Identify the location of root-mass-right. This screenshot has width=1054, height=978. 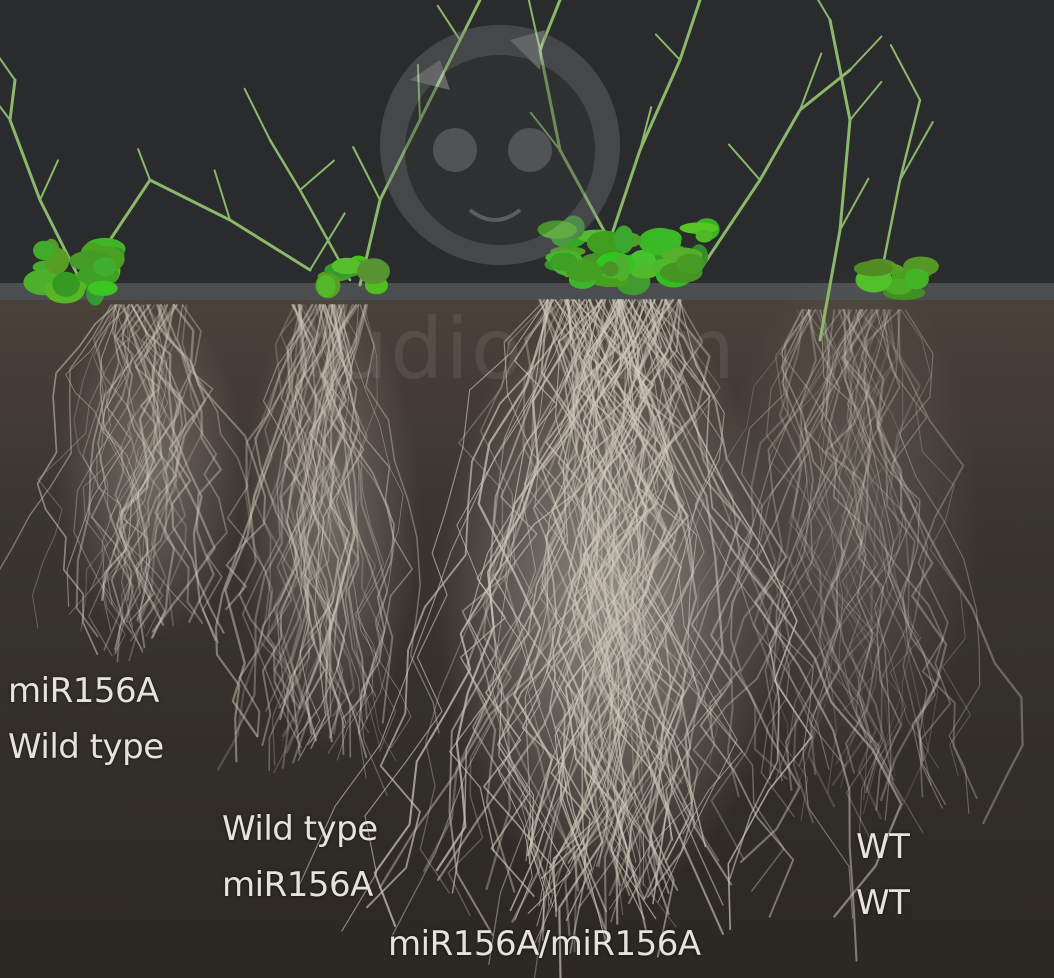
(850, 520).